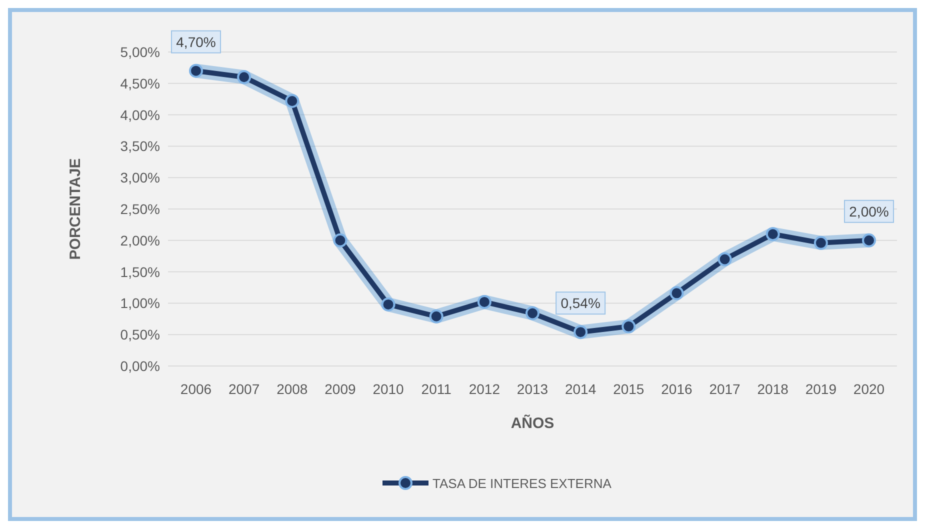  What do you see at coordinates (140, 366) in the screenshot?
I see `y-tick-label: 0,00%` at bounding box center [140, 366].